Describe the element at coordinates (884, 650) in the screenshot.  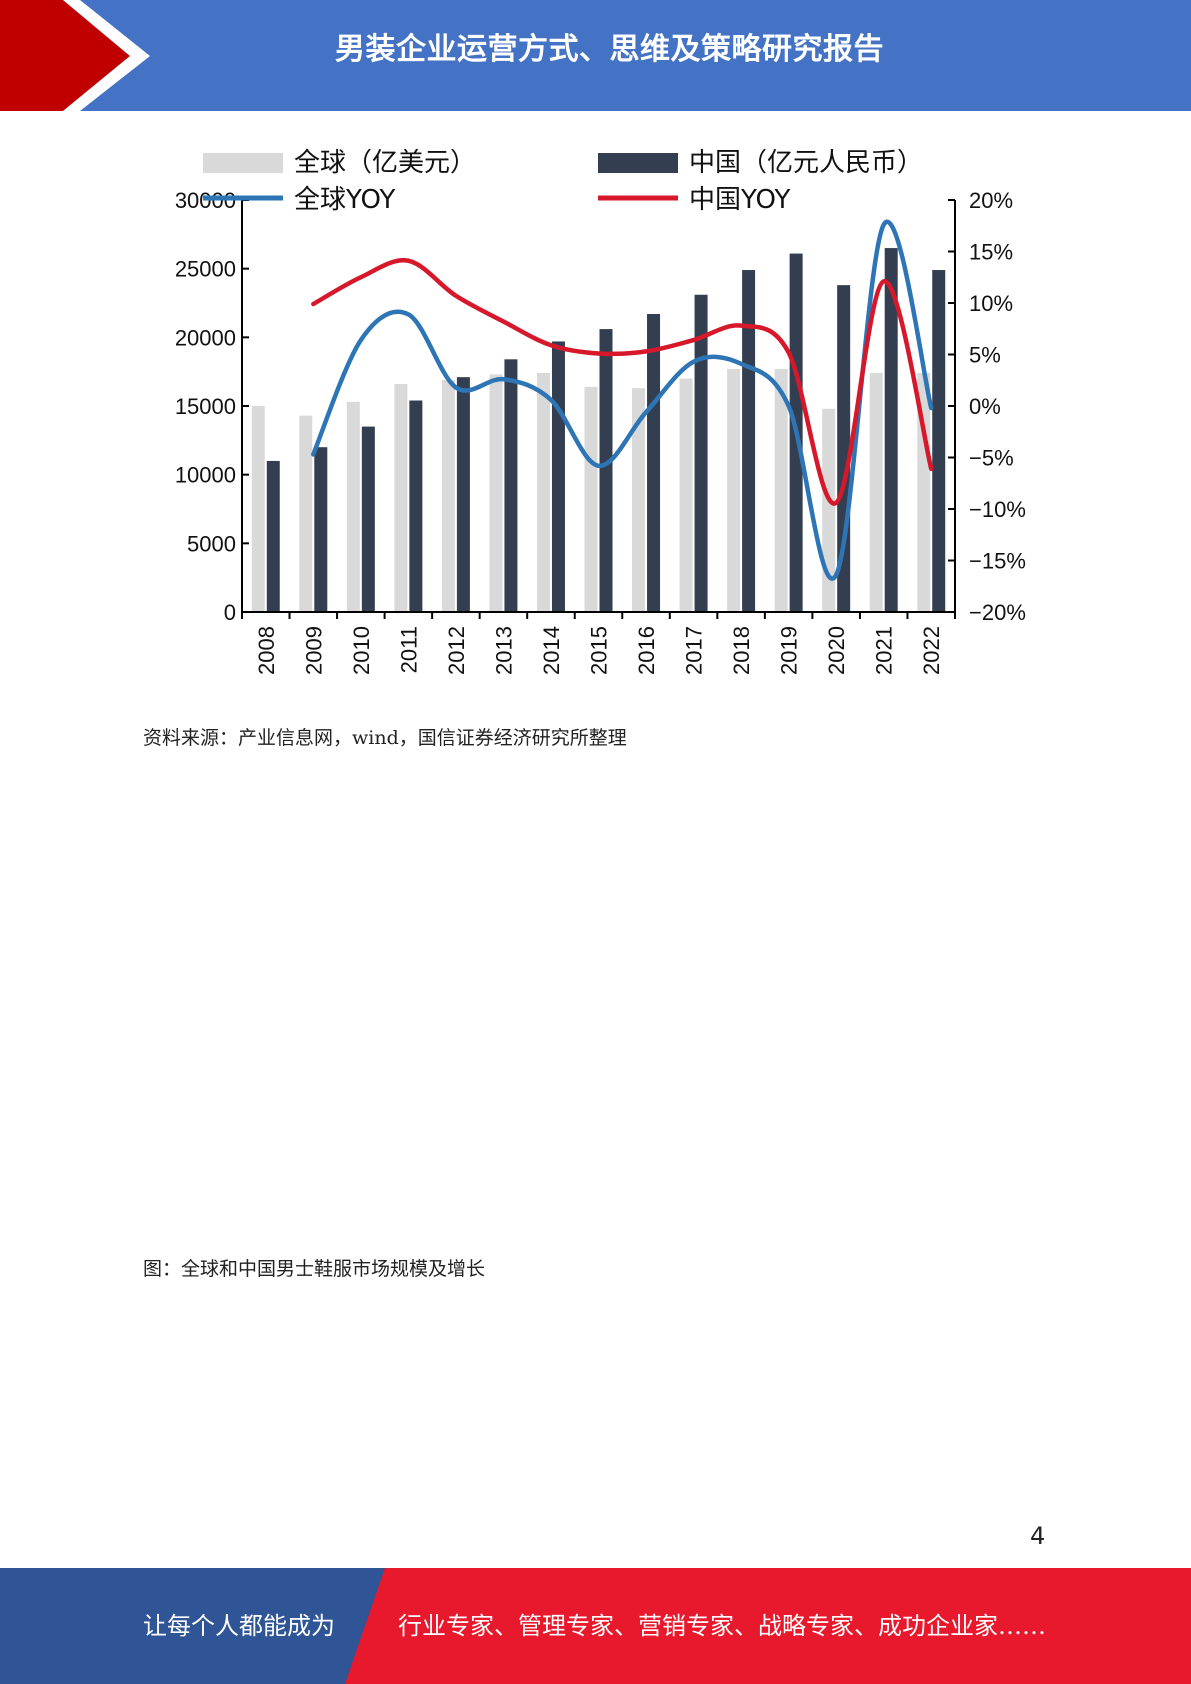
I see `x-tick-label: 2021` at that location.